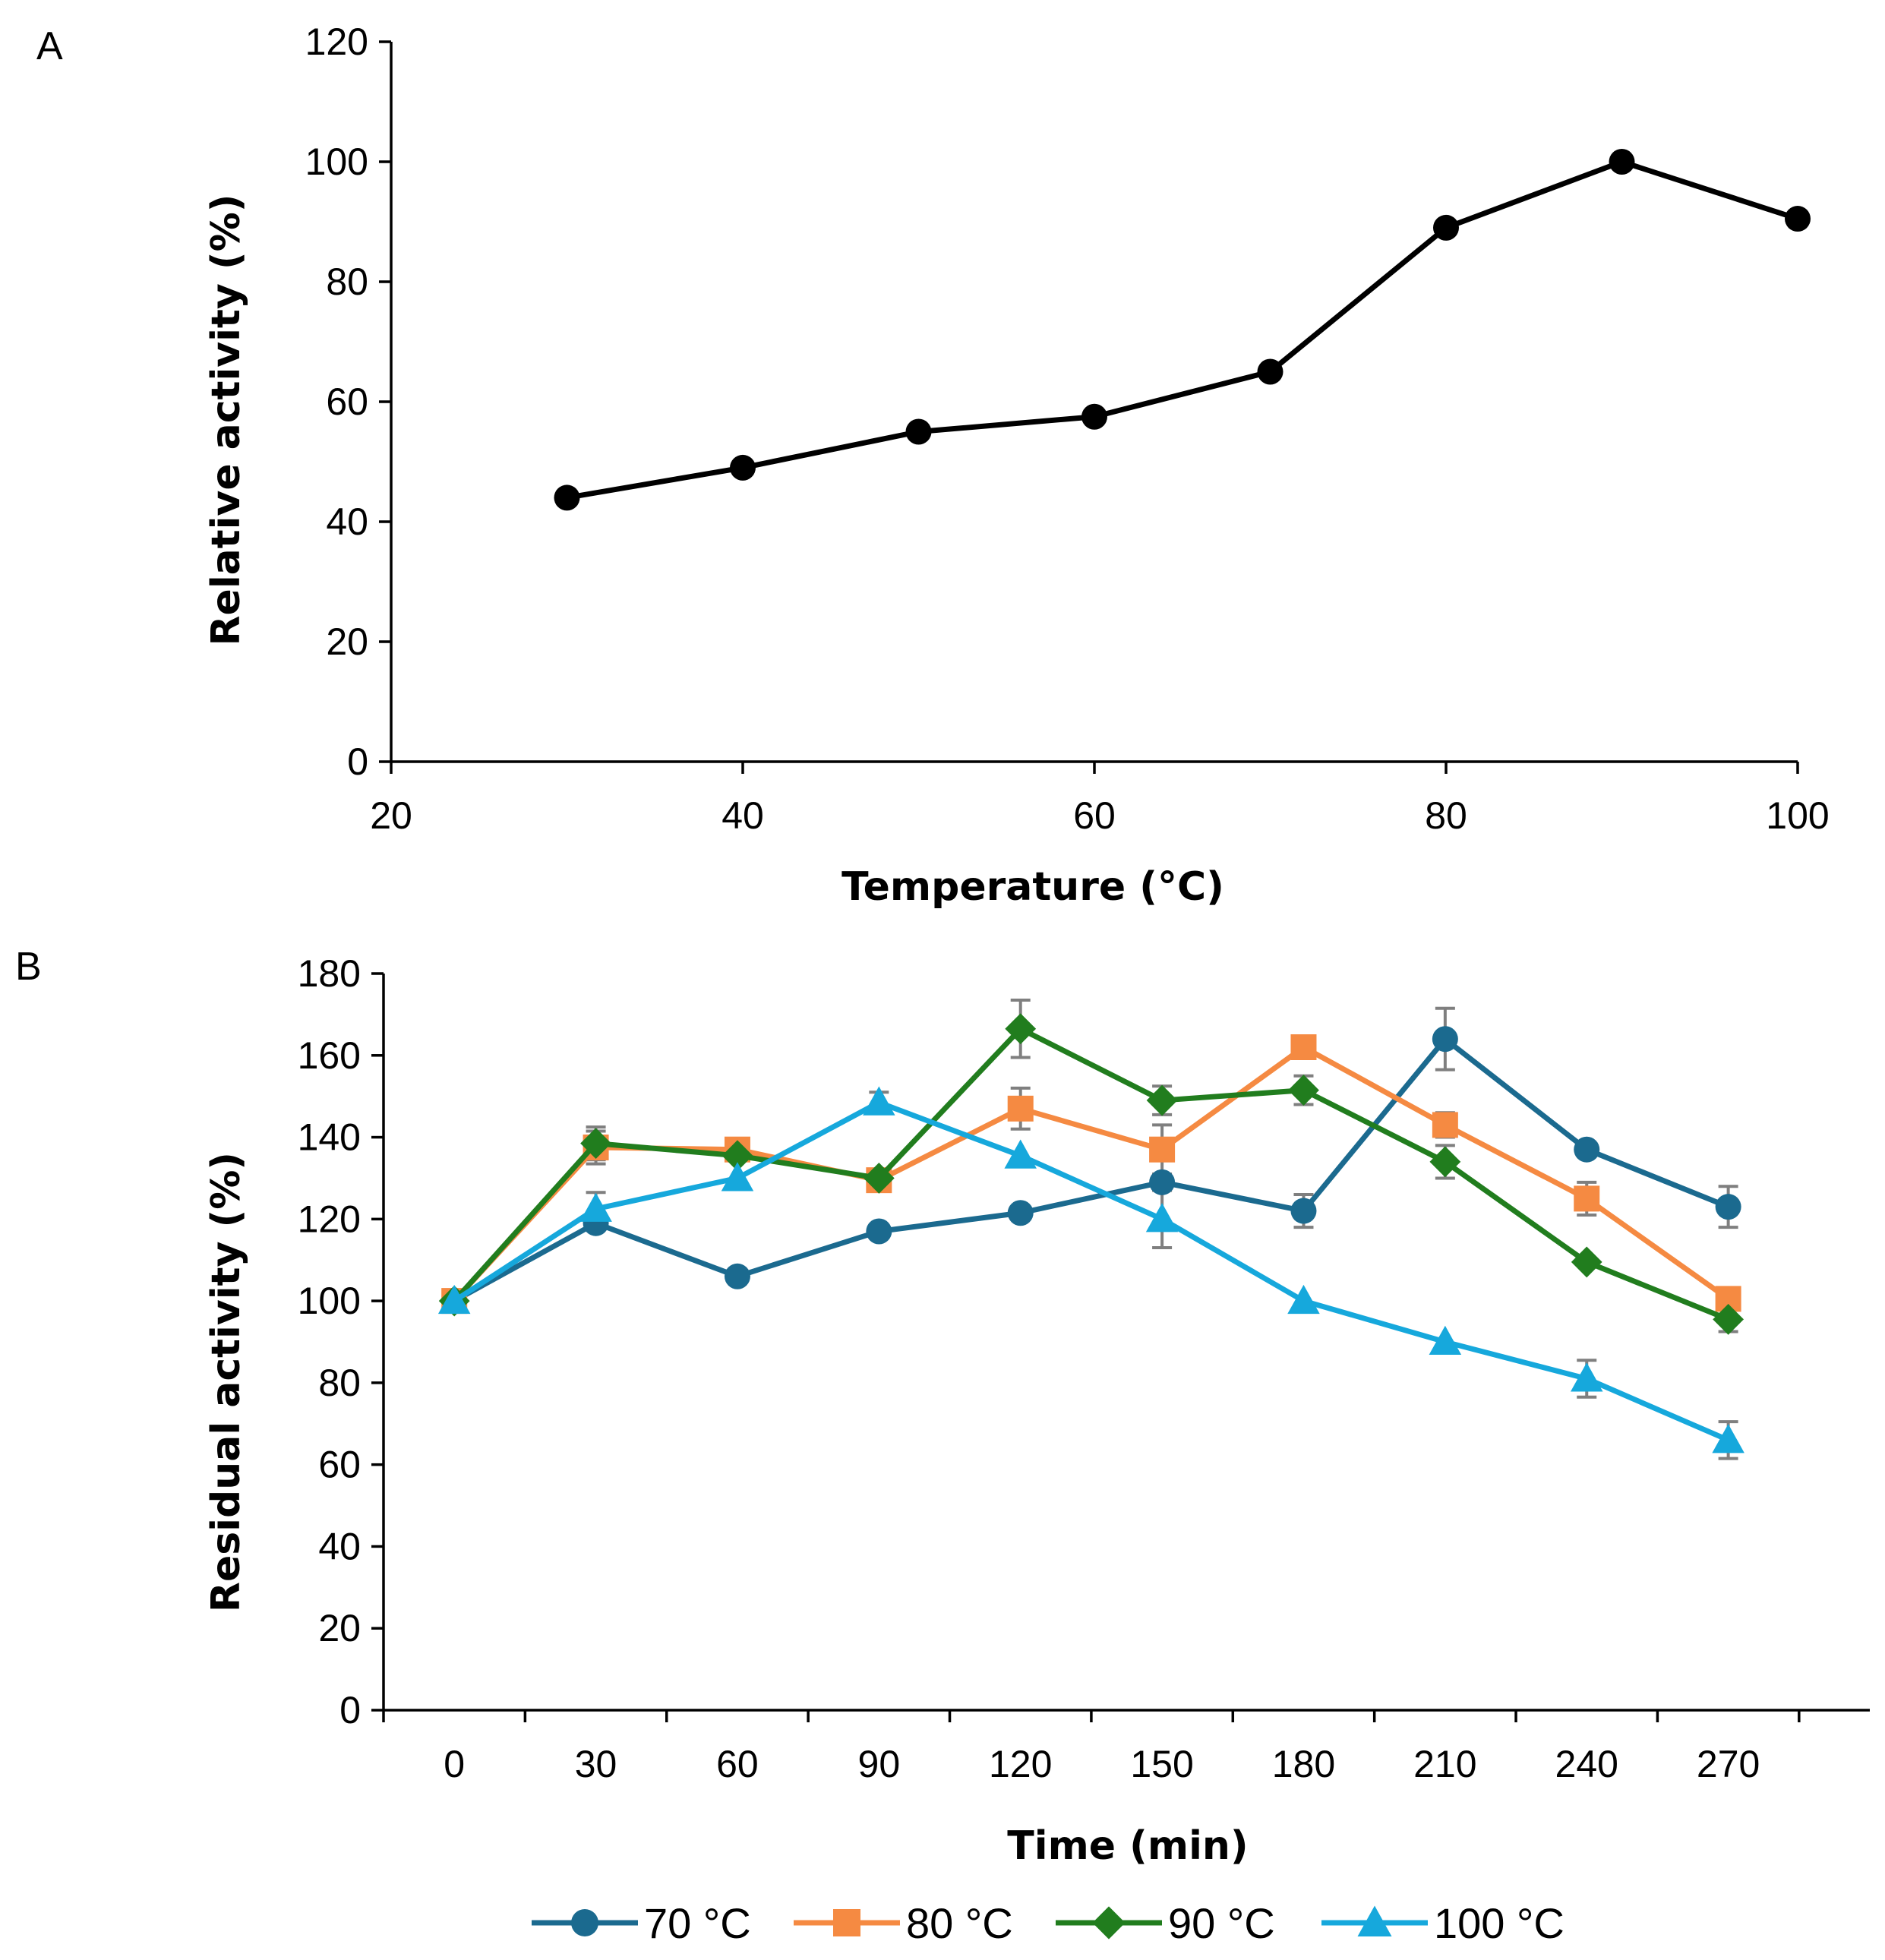 The width and height of the screenshot is (1885, 1960). I want to click on panel-b-x-tick-label: 210, so click(1444, 1764).